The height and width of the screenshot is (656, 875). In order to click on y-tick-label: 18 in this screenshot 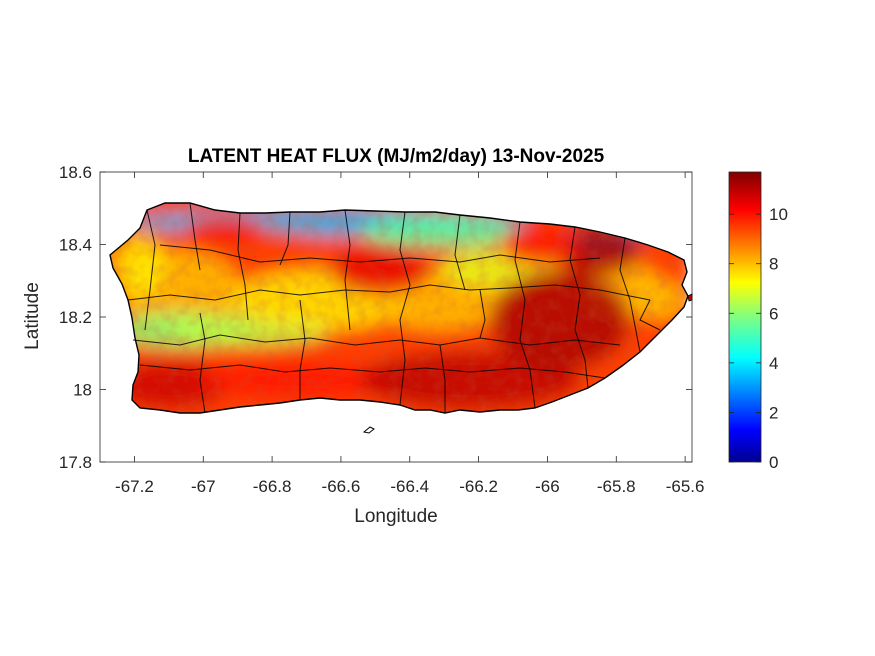, I will do `click(82, 390)`.